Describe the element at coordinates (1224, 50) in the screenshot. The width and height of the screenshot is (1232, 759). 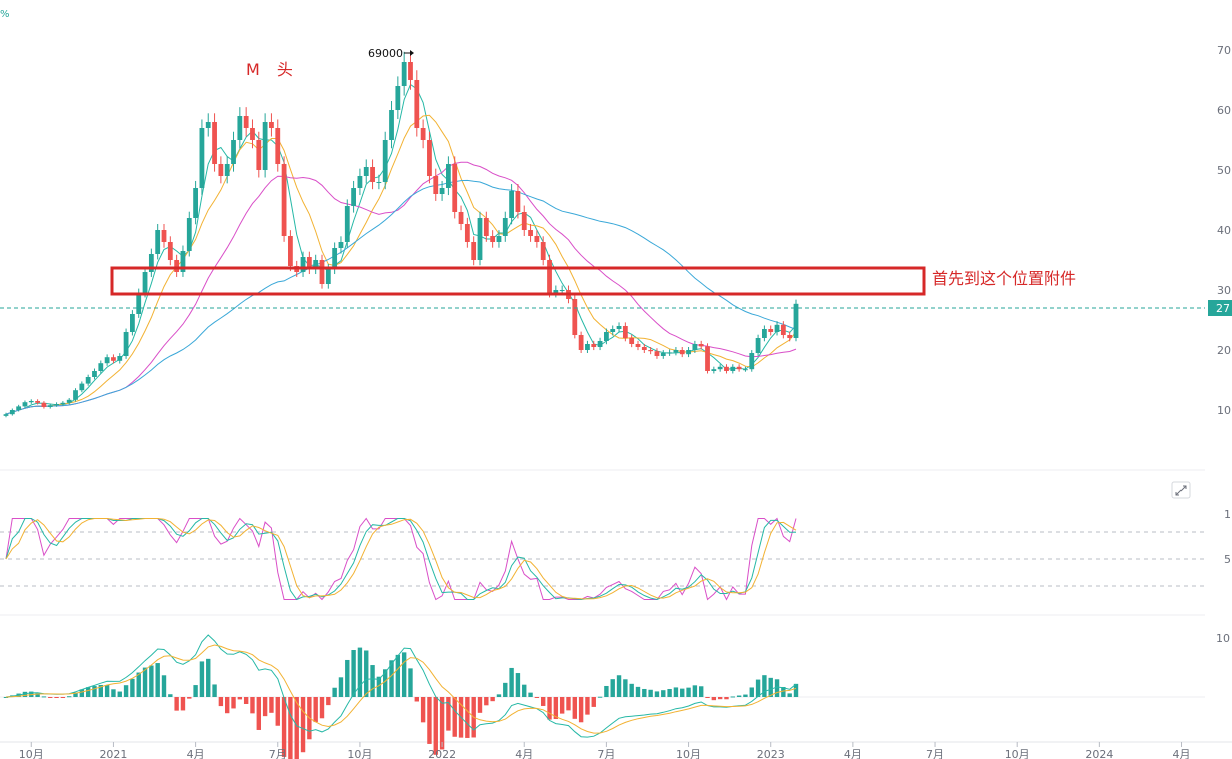
I see `price-tick-label: 70` at that location.